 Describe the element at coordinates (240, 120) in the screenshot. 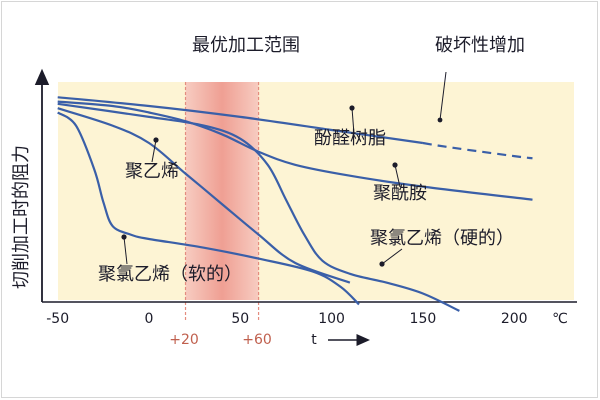

I see `series-line-solid` at that location.